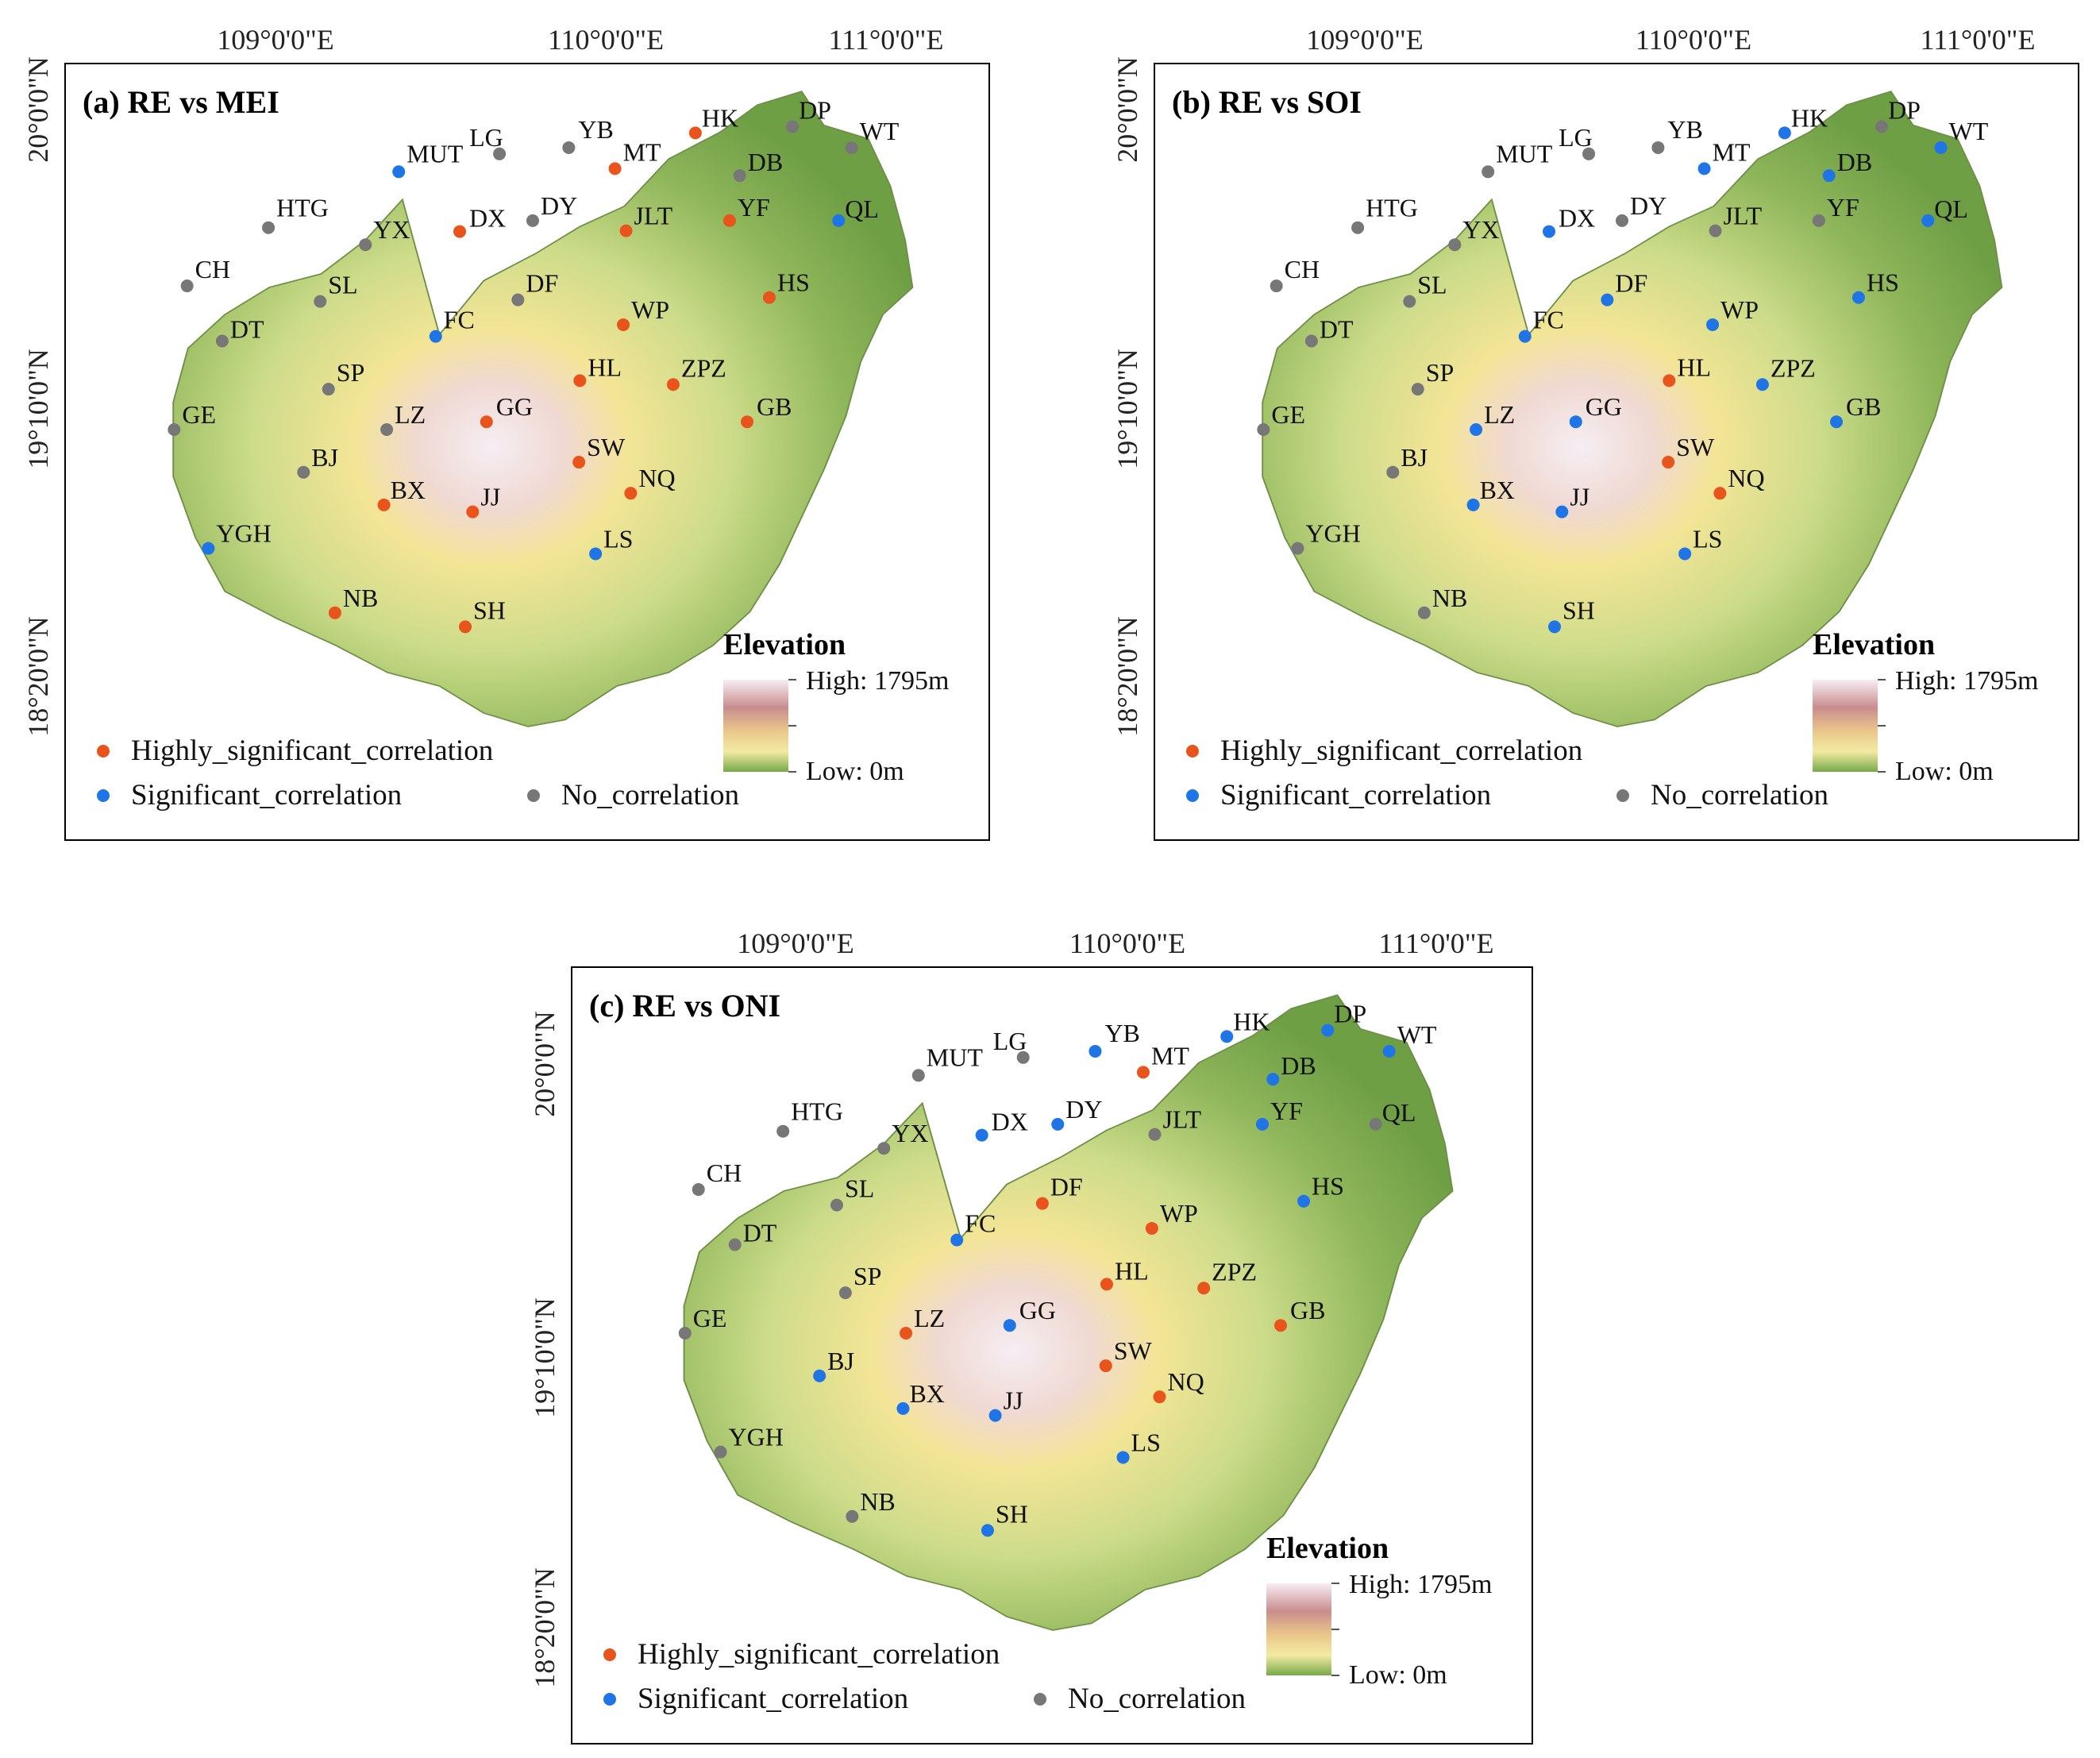 This screenshot has height=1758, width=2100. What do you see at coordinates (793, 282) in the screenshot?
I see `station-label: HS` at bounding box center [793, 282].